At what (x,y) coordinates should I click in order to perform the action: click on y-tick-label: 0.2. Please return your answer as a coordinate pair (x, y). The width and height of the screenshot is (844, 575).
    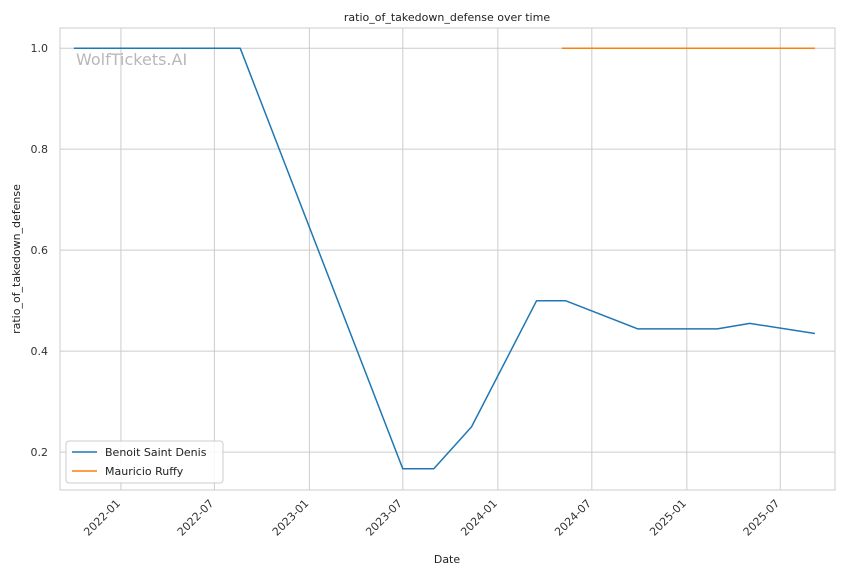
    Looking at the image, I should click on (40, 452).